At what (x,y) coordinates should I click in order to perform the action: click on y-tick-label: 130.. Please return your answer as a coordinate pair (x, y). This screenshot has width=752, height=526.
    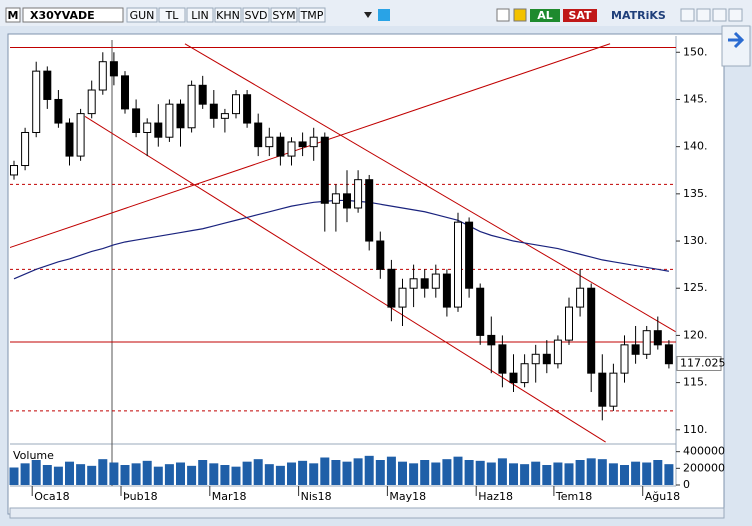
    Looking at the image, I should click on (695, 240).